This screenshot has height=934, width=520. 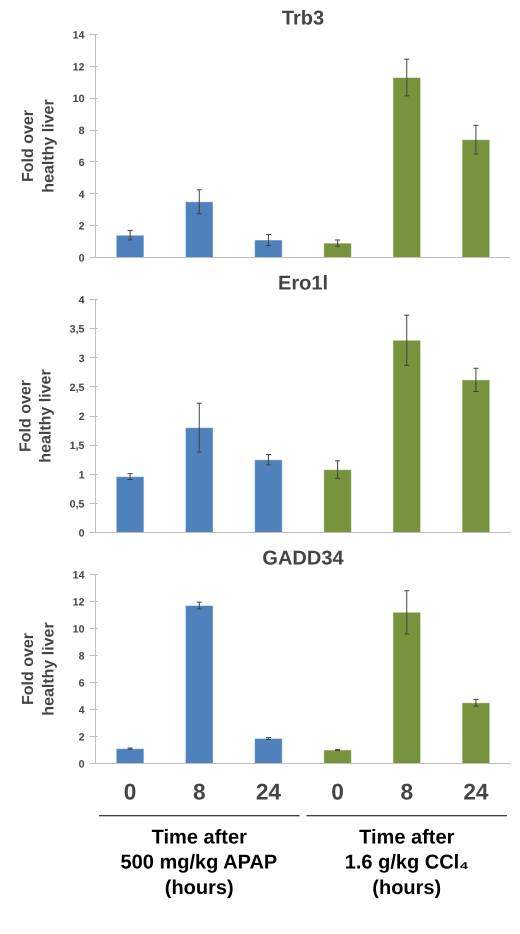 What do you see at coordinates (303, 283) in the screenshot?
I see `chart-title: Ero1l` at bounding box center [303, 283].